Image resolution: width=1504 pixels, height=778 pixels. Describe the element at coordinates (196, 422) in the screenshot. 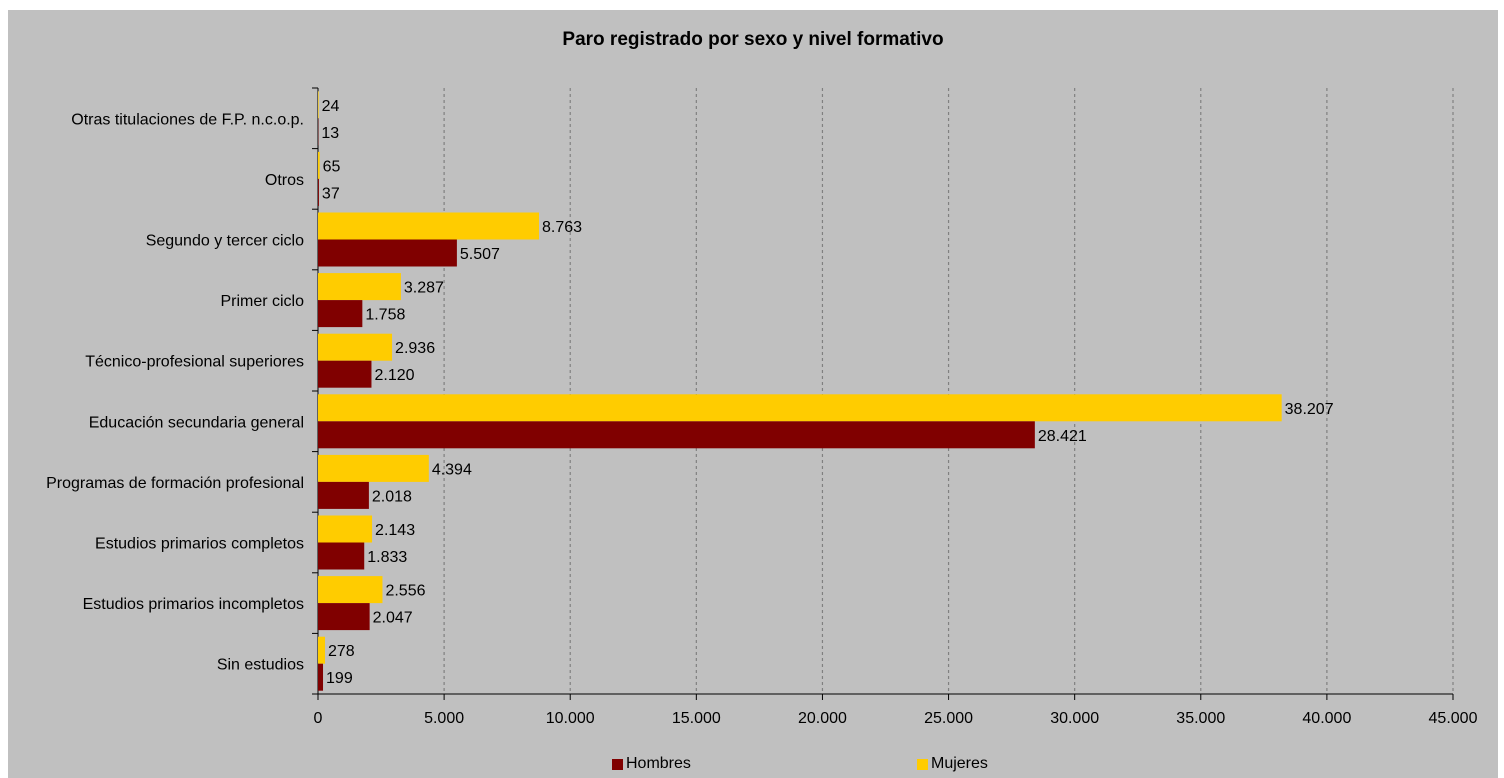

I see `category-label: Educación secundaria general` at that location.